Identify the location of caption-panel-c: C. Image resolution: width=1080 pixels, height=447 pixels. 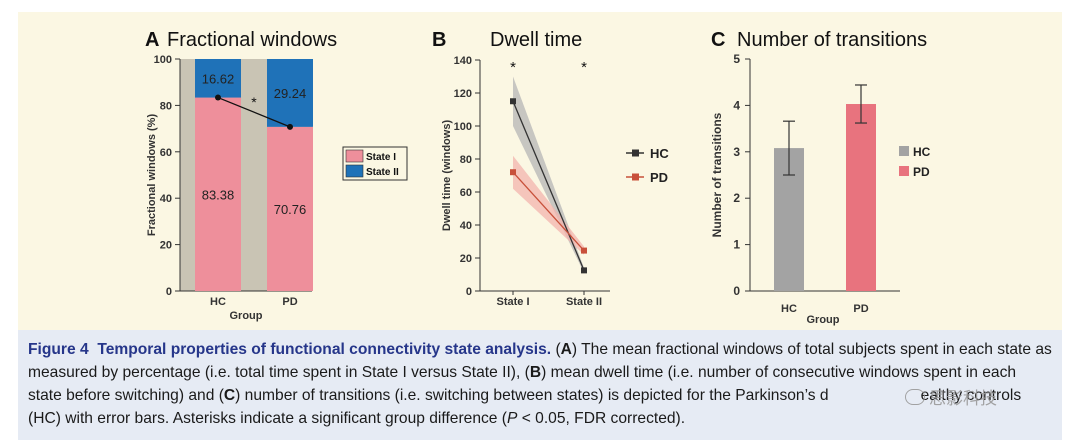
(229, 395).